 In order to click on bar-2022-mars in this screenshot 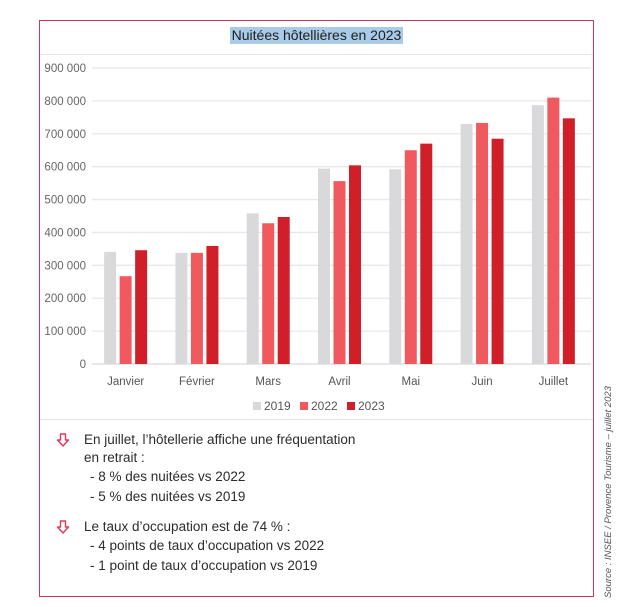, I will do `click(268, 293)`.